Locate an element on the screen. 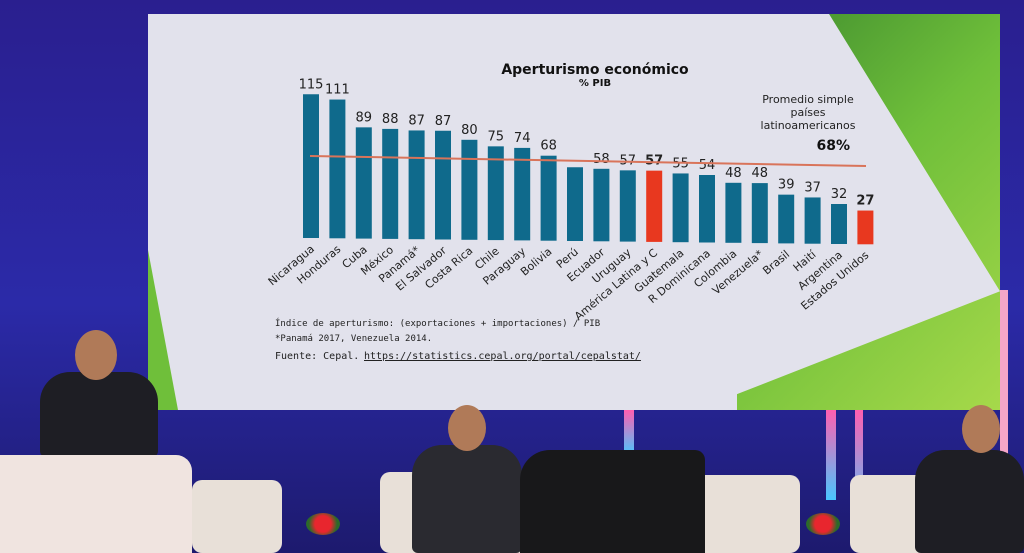  panelist-right-head is located at coordinates (981, 429).